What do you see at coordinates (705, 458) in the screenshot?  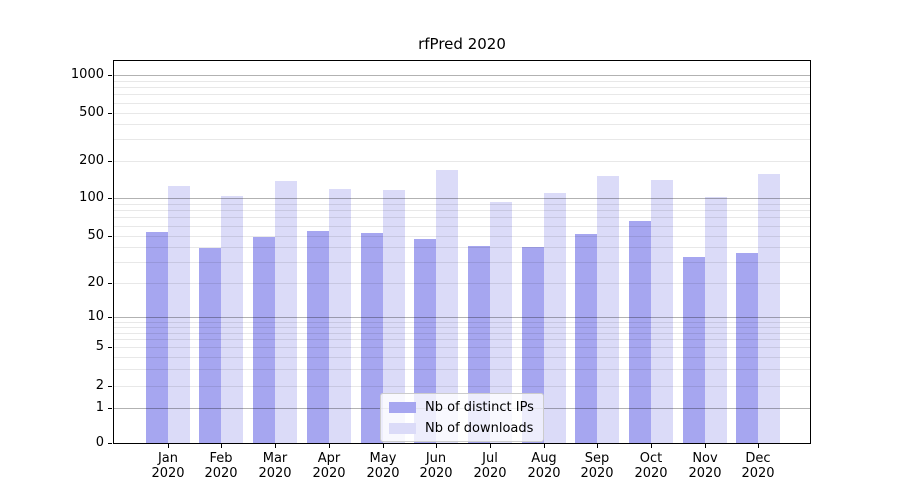 I see `x-tick-label-month: Nov` at bounding box center [705, 458].